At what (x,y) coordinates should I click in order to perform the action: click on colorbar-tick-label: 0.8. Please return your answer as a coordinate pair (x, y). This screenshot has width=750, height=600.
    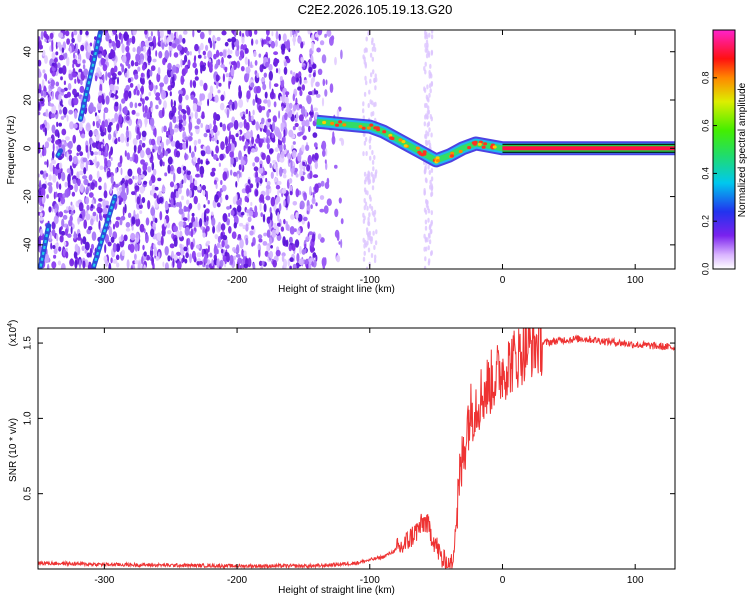
    Looking at the image, I should click on (705, 78).